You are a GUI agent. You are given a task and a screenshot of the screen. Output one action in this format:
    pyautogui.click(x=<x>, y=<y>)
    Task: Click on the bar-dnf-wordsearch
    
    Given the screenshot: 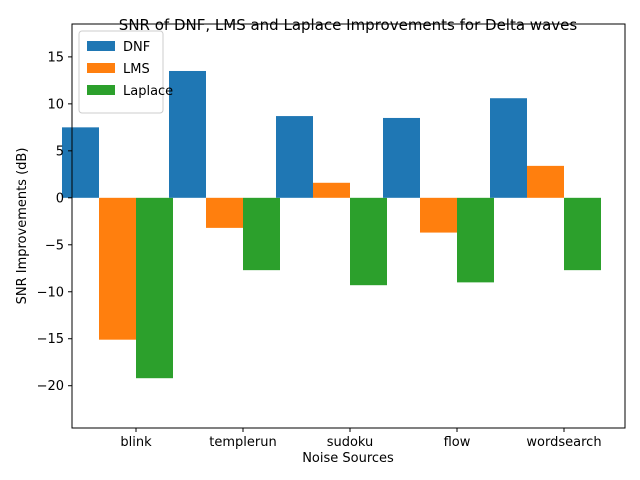 What is the action you would take?
    pyautogui.click(x=508, y=148)
    